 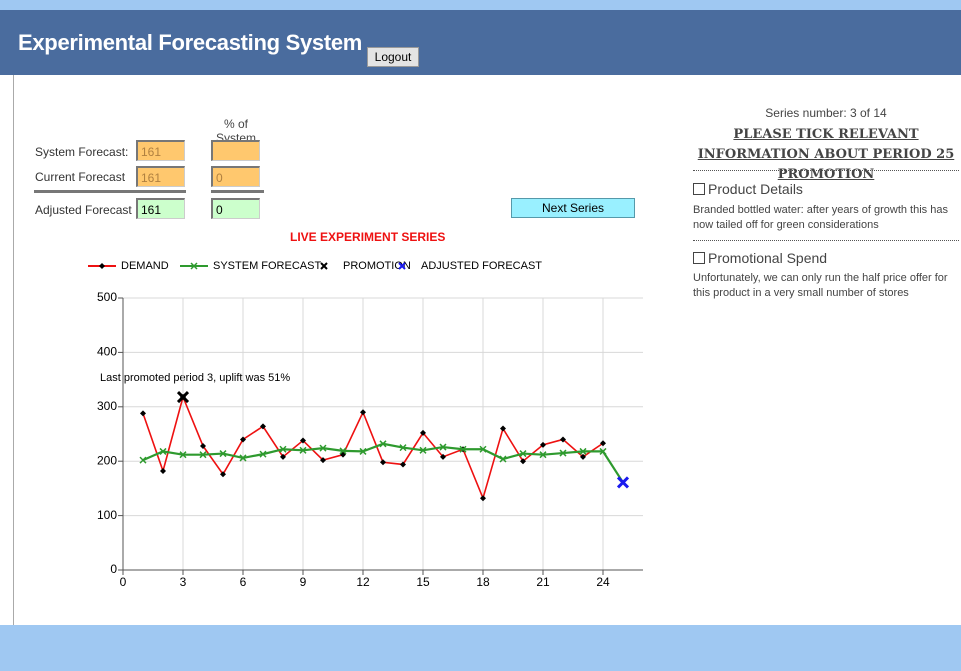 I want to click on footer-bar, so click(x=480, y=648).